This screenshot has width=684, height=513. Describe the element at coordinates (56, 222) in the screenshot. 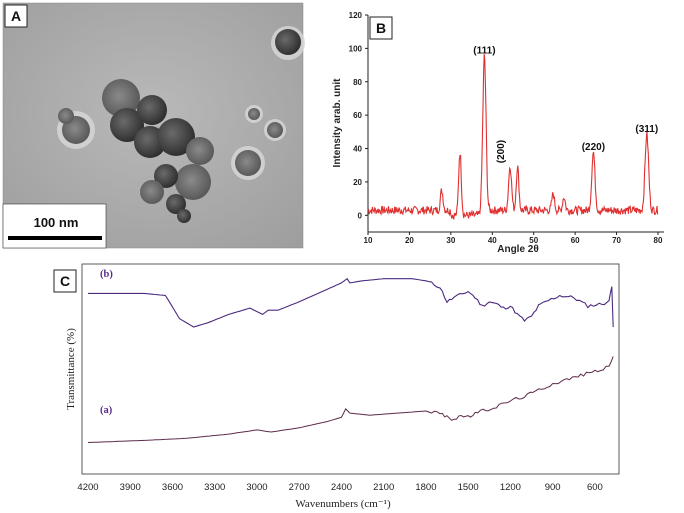

I see `scale-bar-label: 100 nm` at that location.